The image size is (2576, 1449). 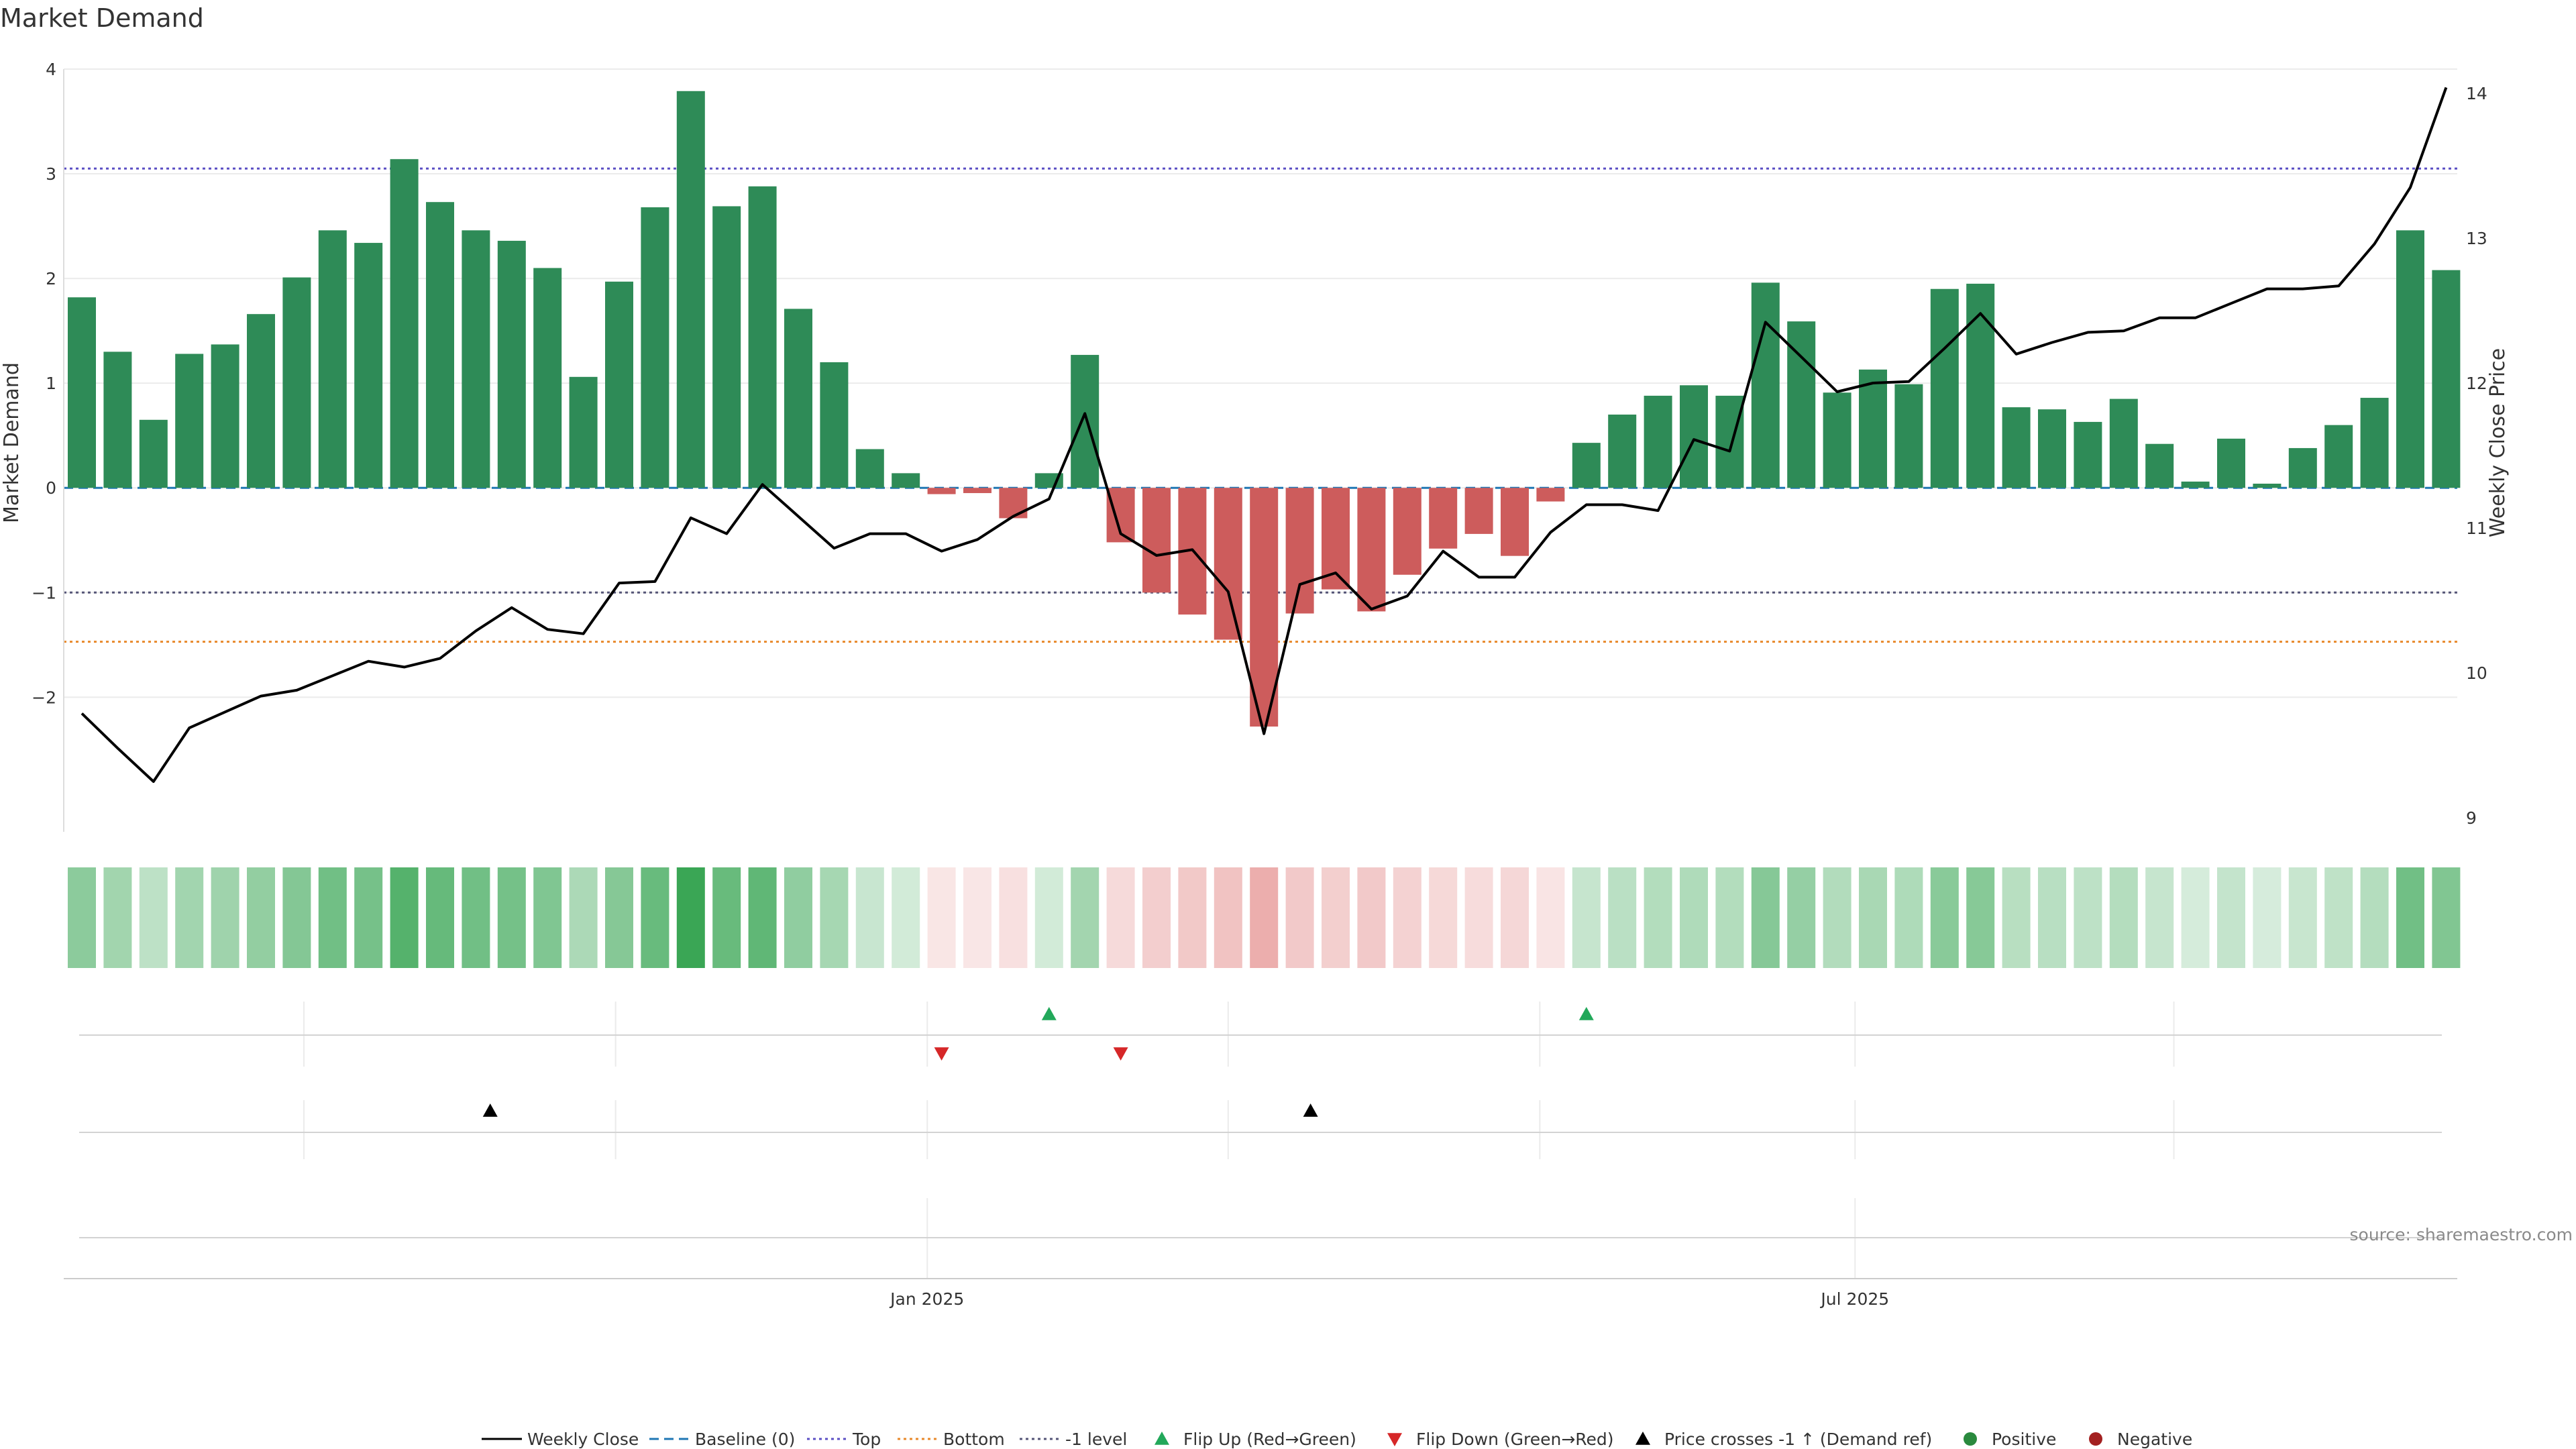 What do you see at coordinates (844, 1439) in the screenshot?
I see `legend-item: Top` at bounding box center [844, 1439].